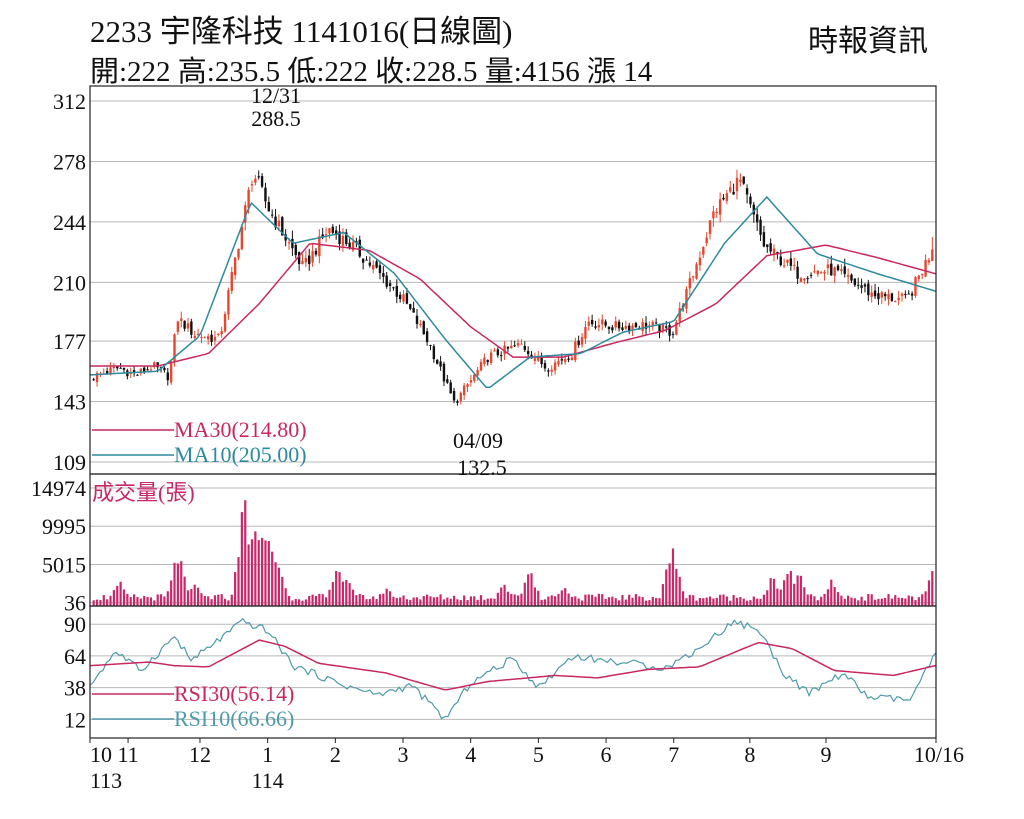 The image size is (1024, 819). Describe the element at coordinates (127, 754) in the screenshot. I see `x-tick-label: 11` at that location.